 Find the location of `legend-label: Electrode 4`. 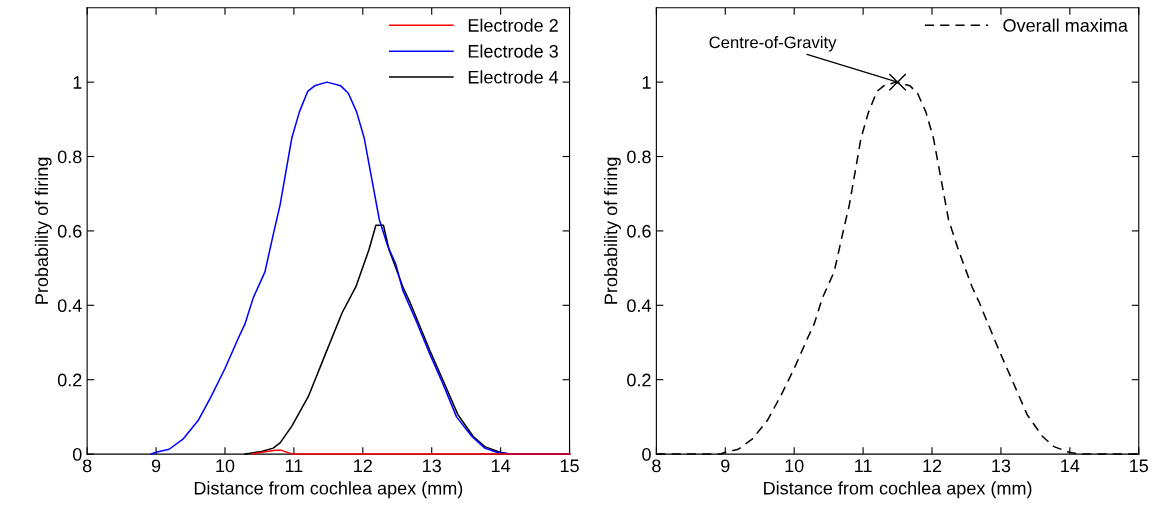

legend-label: Electrode 4 is located at coordinates (513, 77).